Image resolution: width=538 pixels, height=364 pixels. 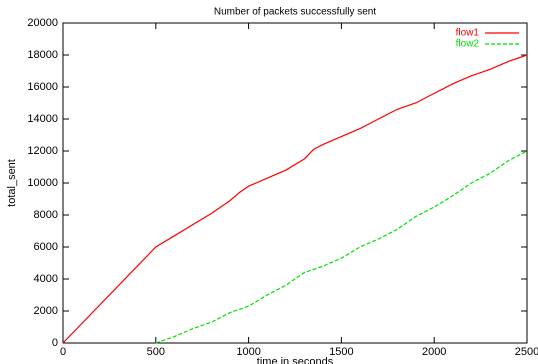 I want to click on y-tick-label: 16000, so click(x=42, y=87).